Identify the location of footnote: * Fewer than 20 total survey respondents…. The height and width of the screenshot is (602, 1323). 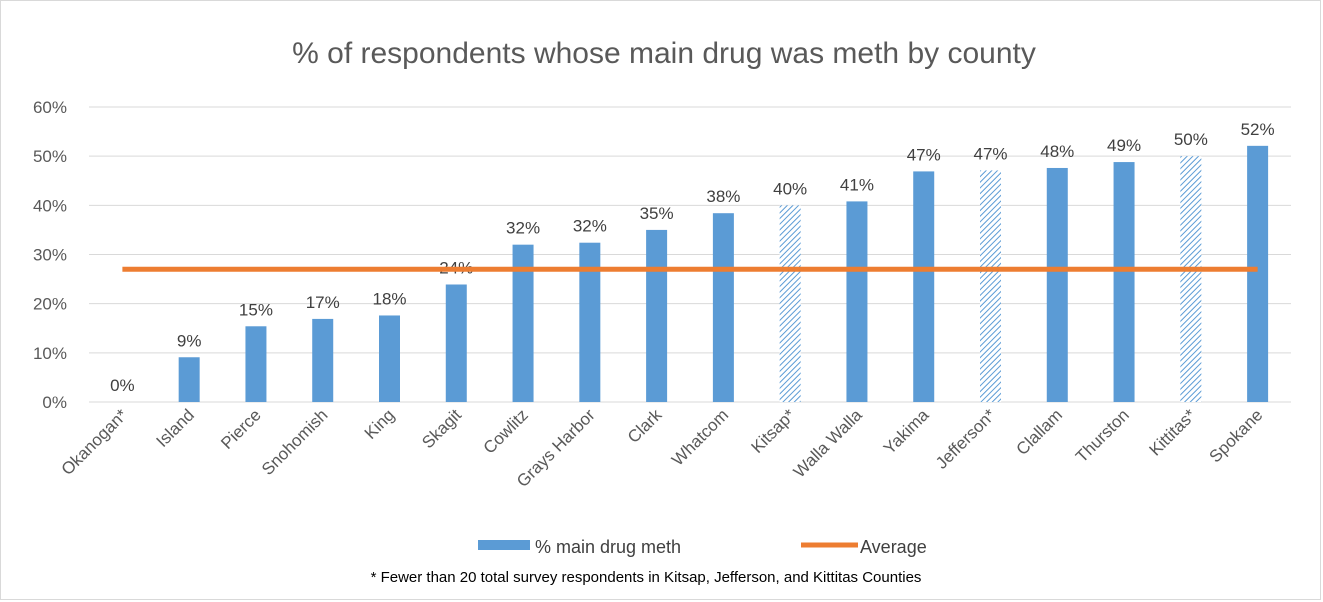
(646, 577).